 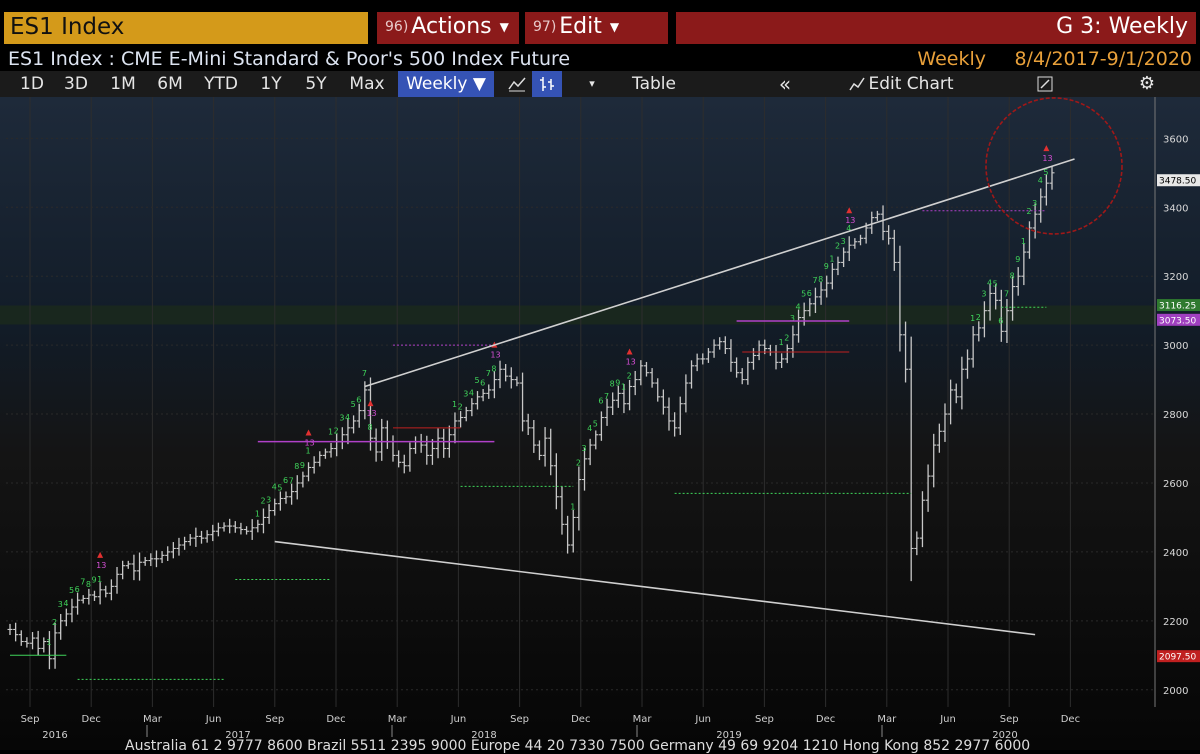 What do you see at coordinates (936, 28) in the screenshot?
I see `function-title: G 3: Weekly` at bounding box center [936, 28].